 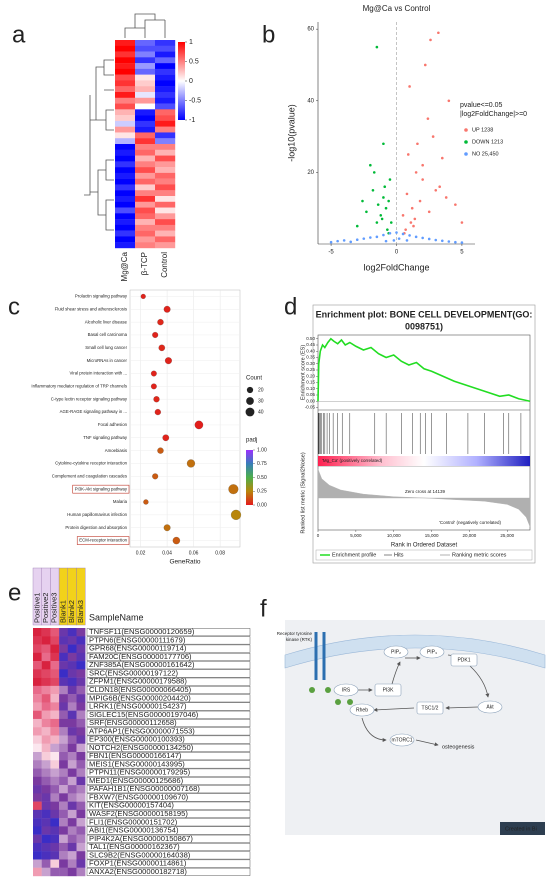 What do you see at coordinates (81, 596) in the screenshot?
I see `column-header-box` at bounding box center [81, 596].